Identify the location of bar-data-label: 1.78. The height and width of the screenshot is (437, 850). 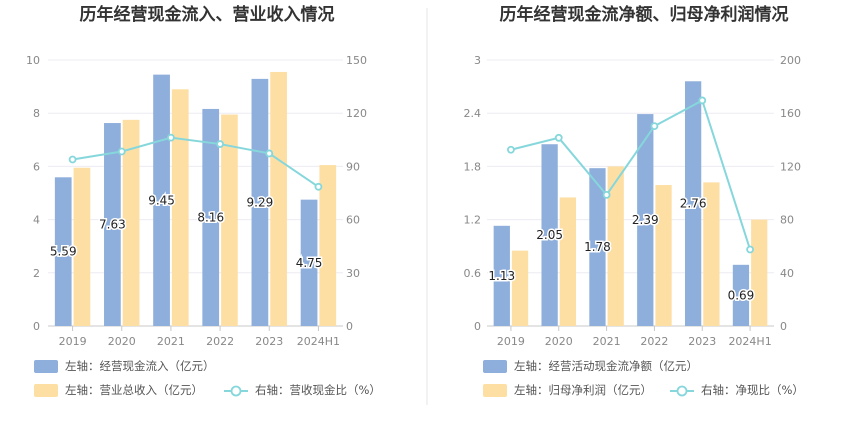
(597, 247).